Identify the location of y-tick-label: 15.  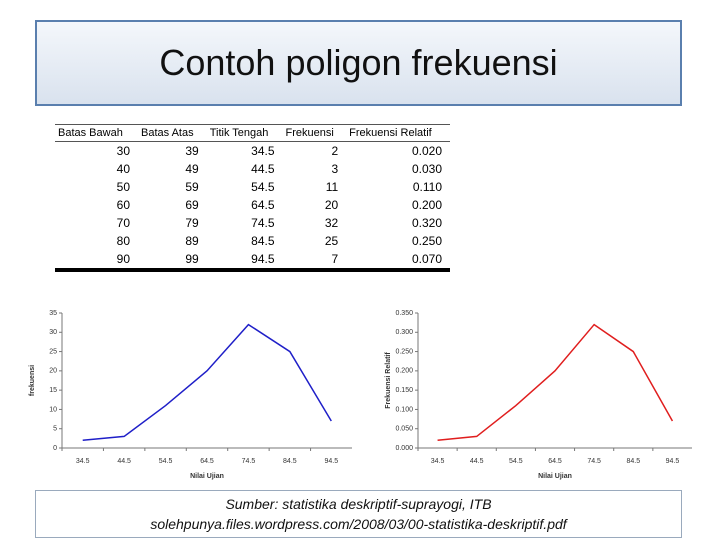
(53, 390).